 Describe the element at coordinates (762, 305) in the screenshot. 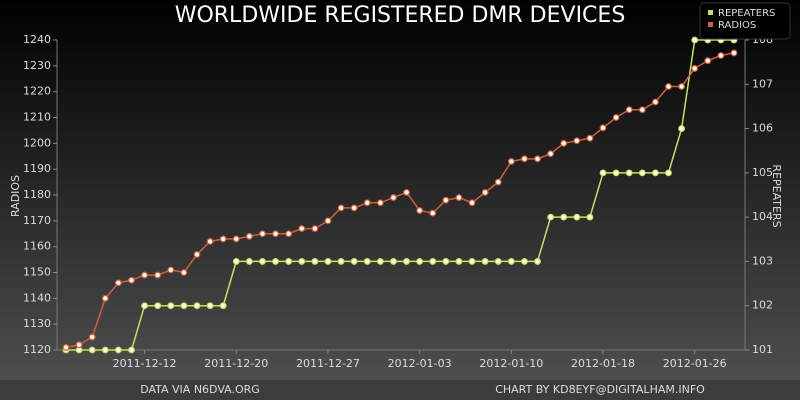

I see `y2-tick-label: 102` at that location.